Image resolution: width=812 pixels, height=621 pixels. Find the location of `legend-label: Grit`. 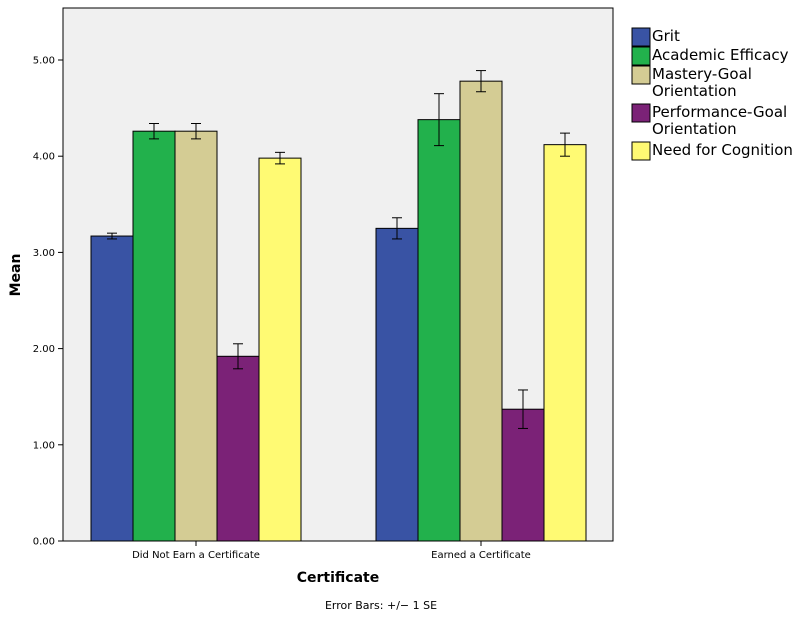

legend-label: Grit is located at coordinates (666, 36).